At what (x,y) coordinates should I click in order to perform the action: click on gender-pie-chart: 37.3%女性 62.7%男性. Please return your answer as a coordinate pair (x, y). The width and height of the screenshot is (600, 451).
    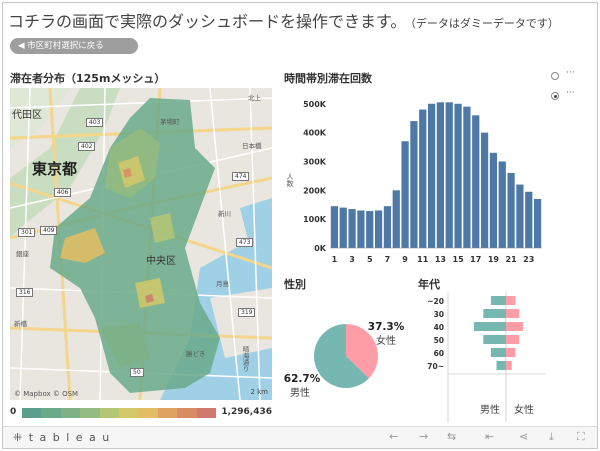
    Looking at the image, I should click on (347, 348).